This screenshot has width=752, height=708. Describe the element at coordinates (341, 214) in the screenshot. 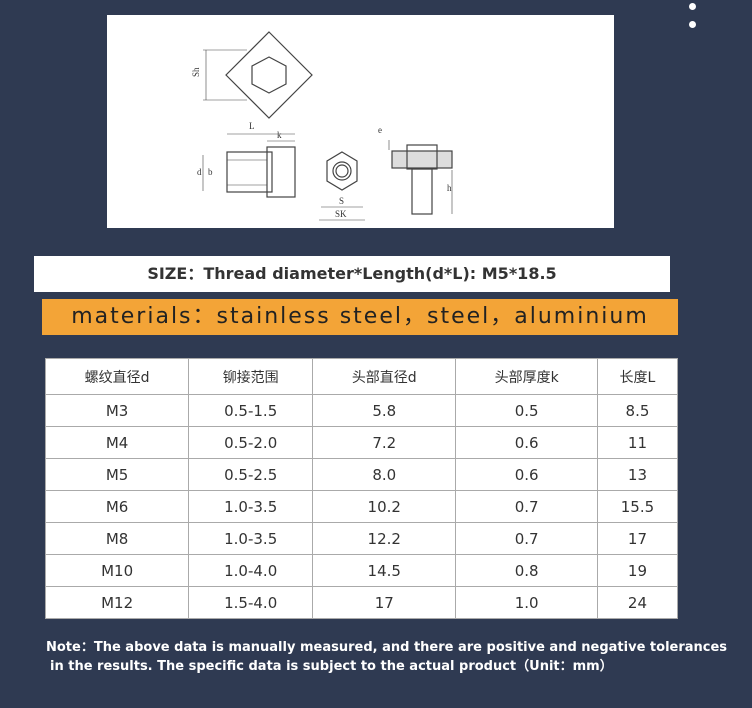

I see `dim-label: SK` at that location.